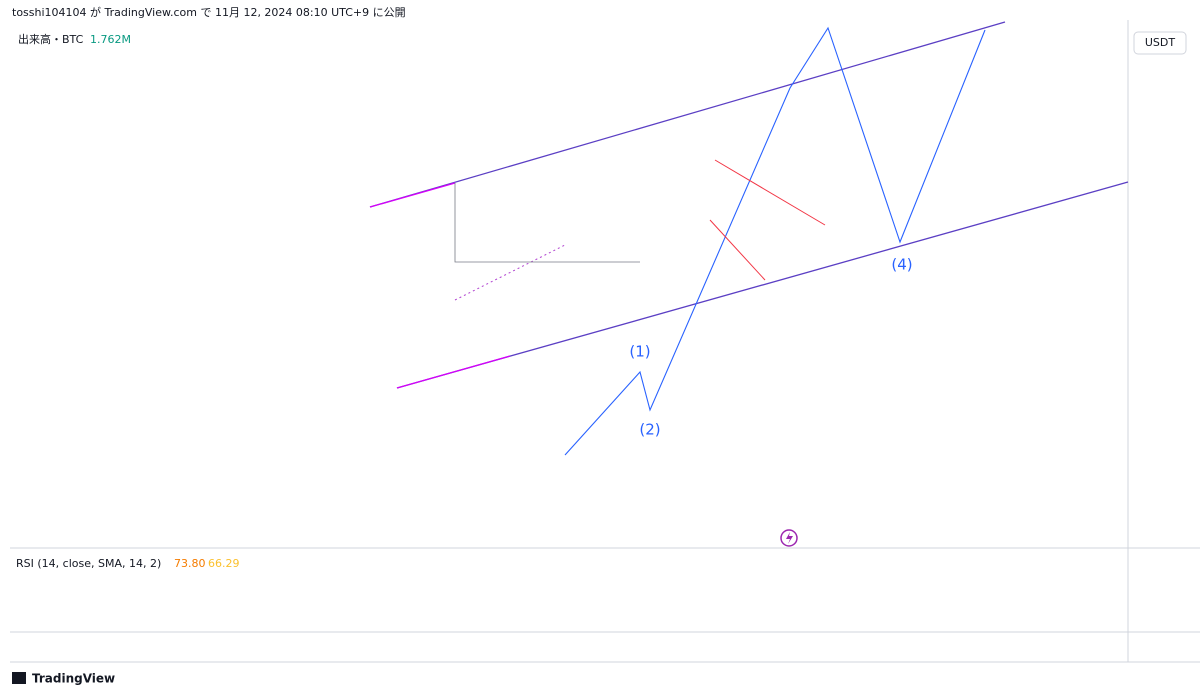 Image resolution: width=1200 pixels, height=695 pixels. Describe the element at coordinates (453, 372) in the screenshot. I see `channel-lower-segment` at that location.